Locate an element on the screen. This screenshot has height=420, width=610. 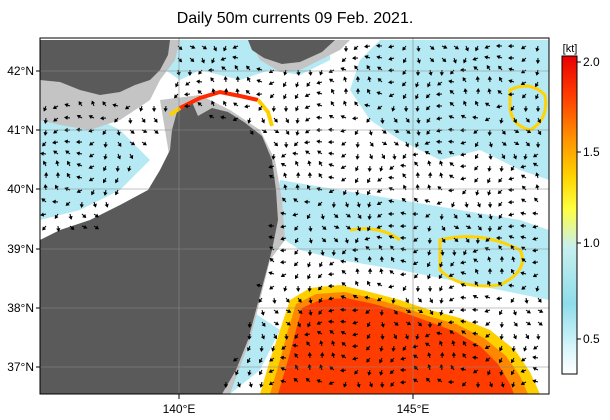
colorbar-unit: [kt] is located at coordinates (570, 49).